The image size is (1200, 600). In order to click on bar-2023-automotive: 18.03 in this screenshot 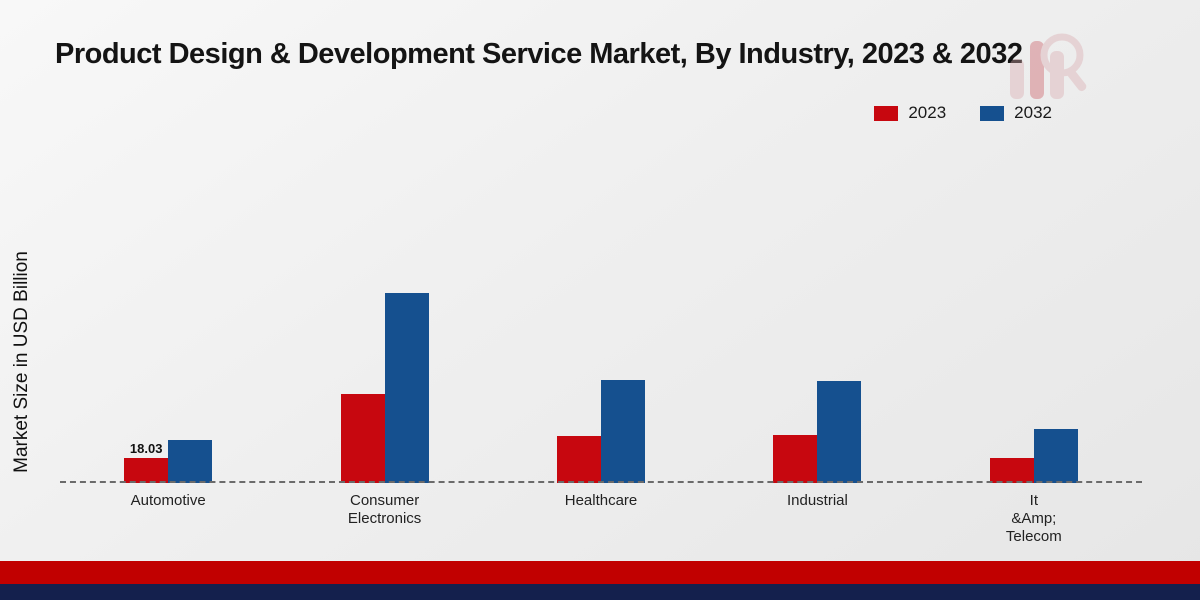, I will do `click(146, 462)`.